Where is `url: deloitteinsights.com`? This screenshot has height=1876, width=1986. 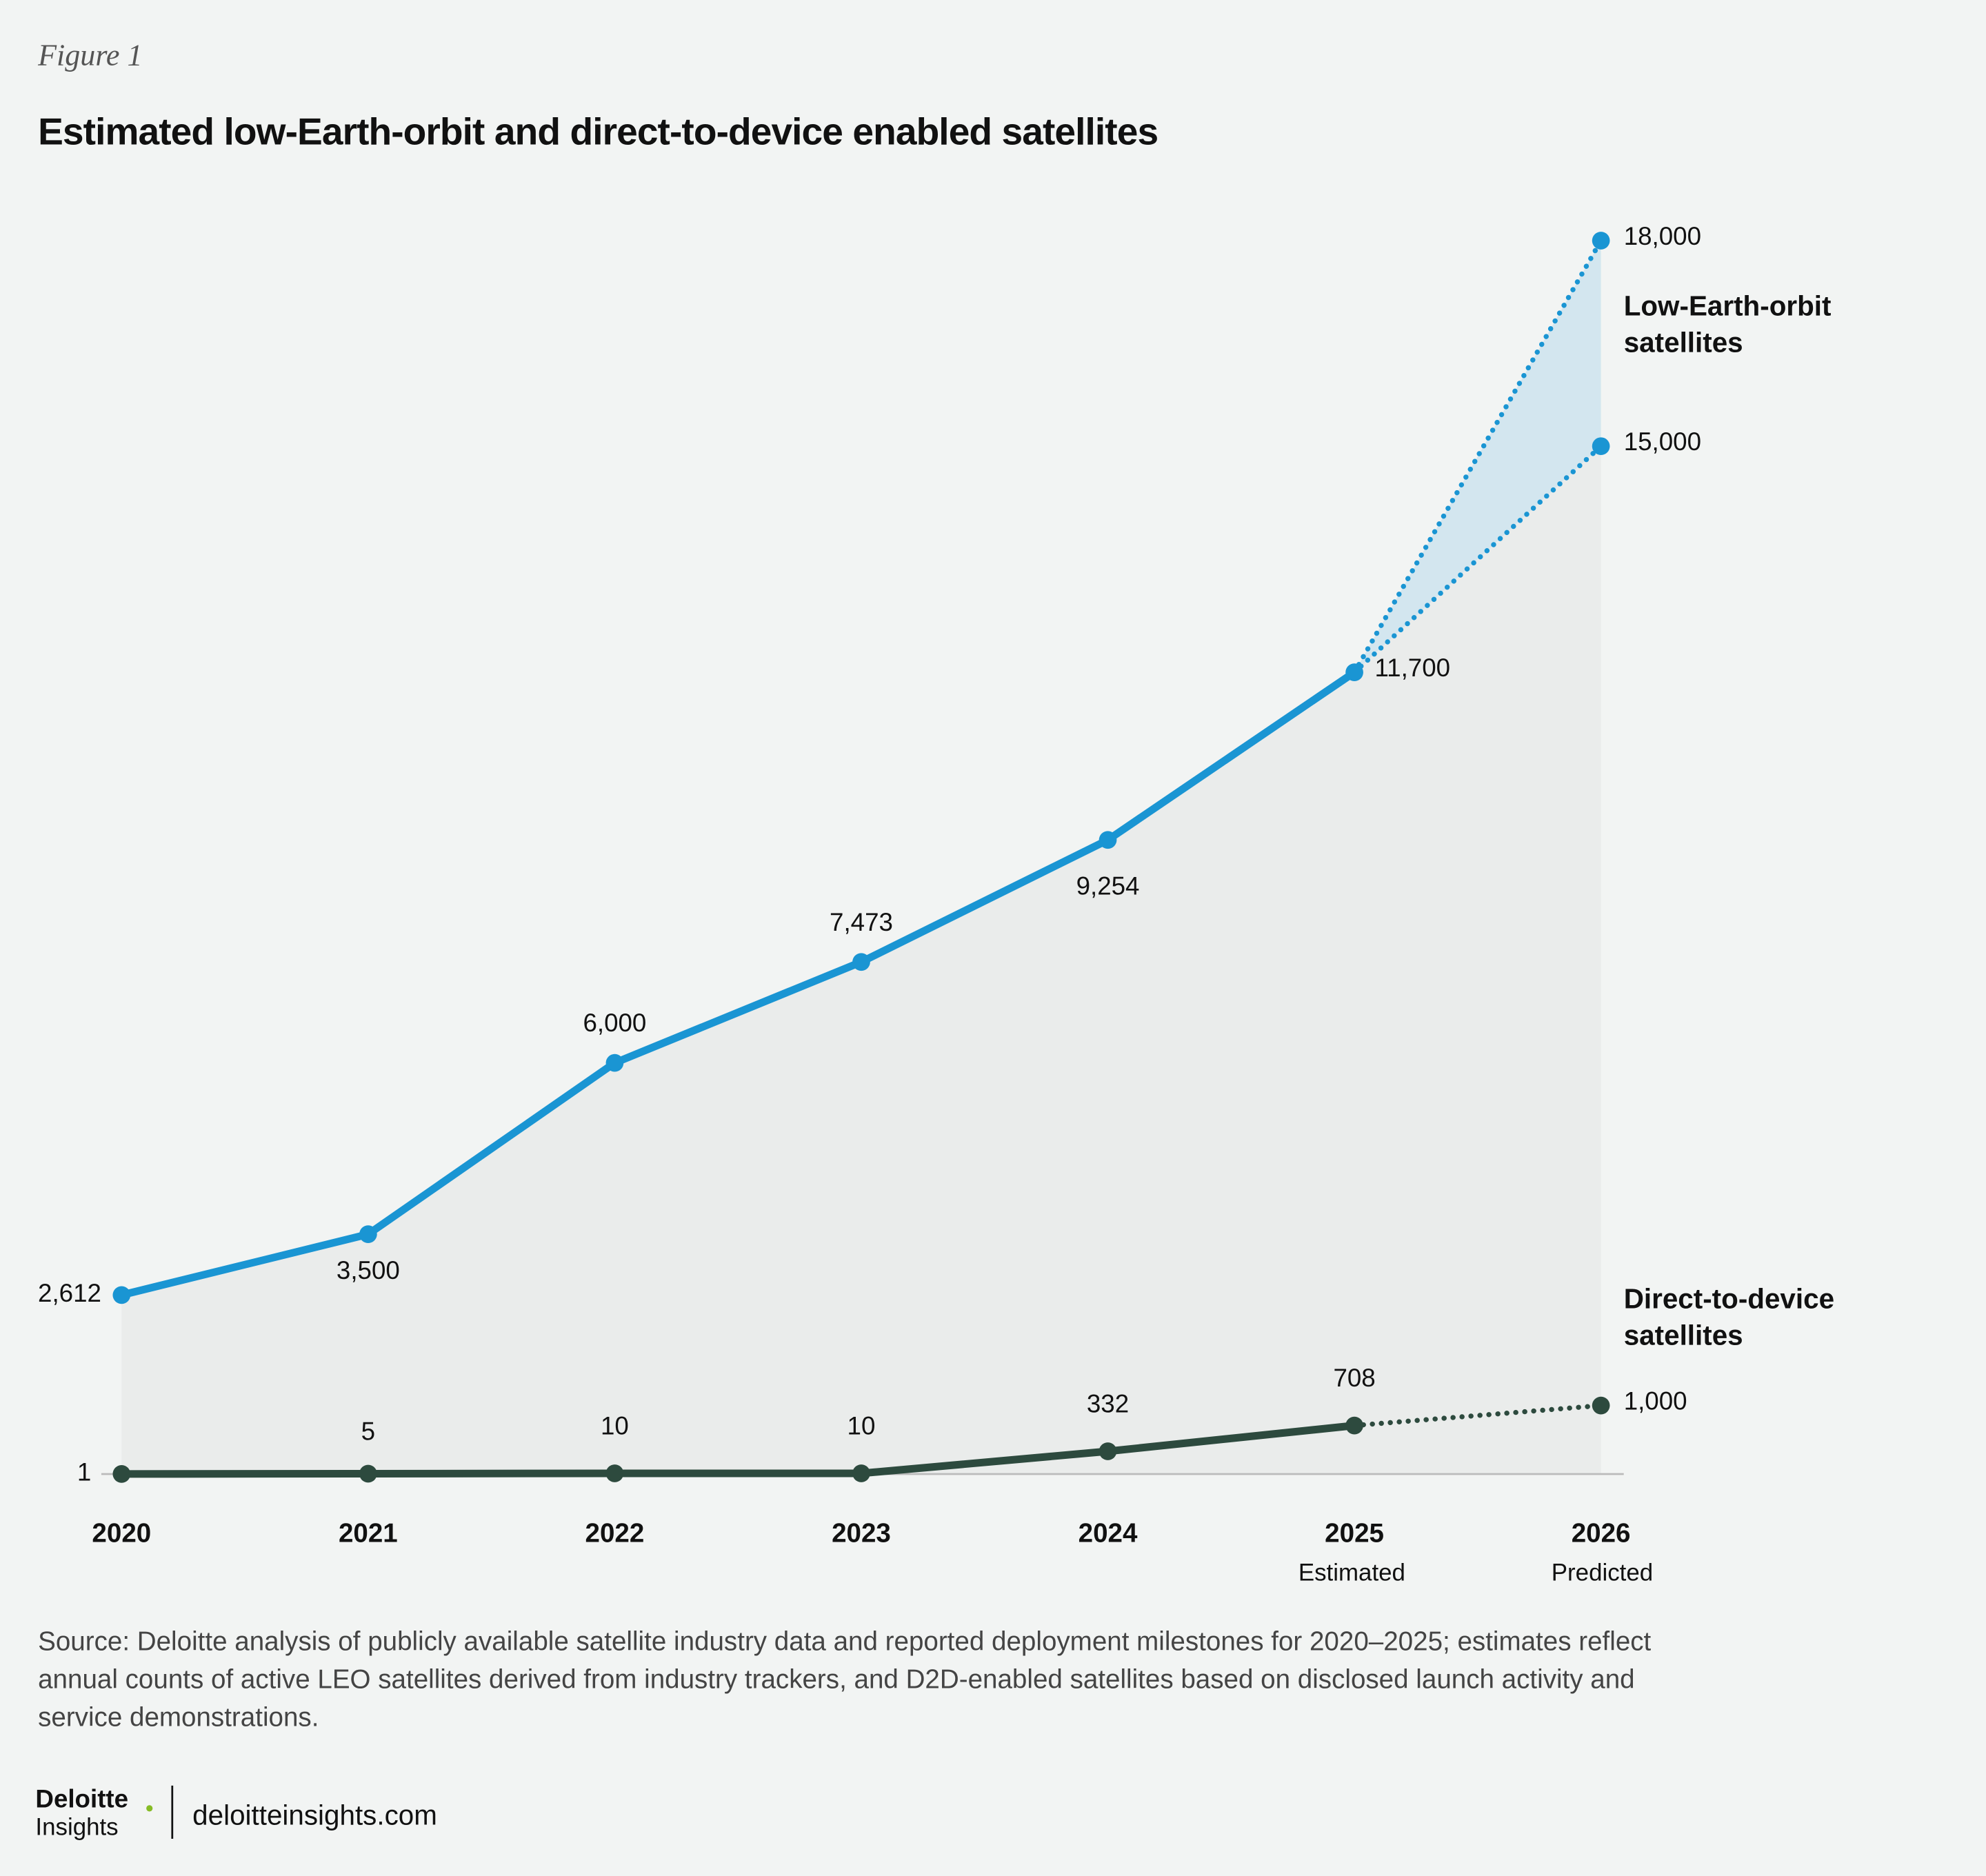 url: deloitteinsights.com is located at coordinates (314, 1814).